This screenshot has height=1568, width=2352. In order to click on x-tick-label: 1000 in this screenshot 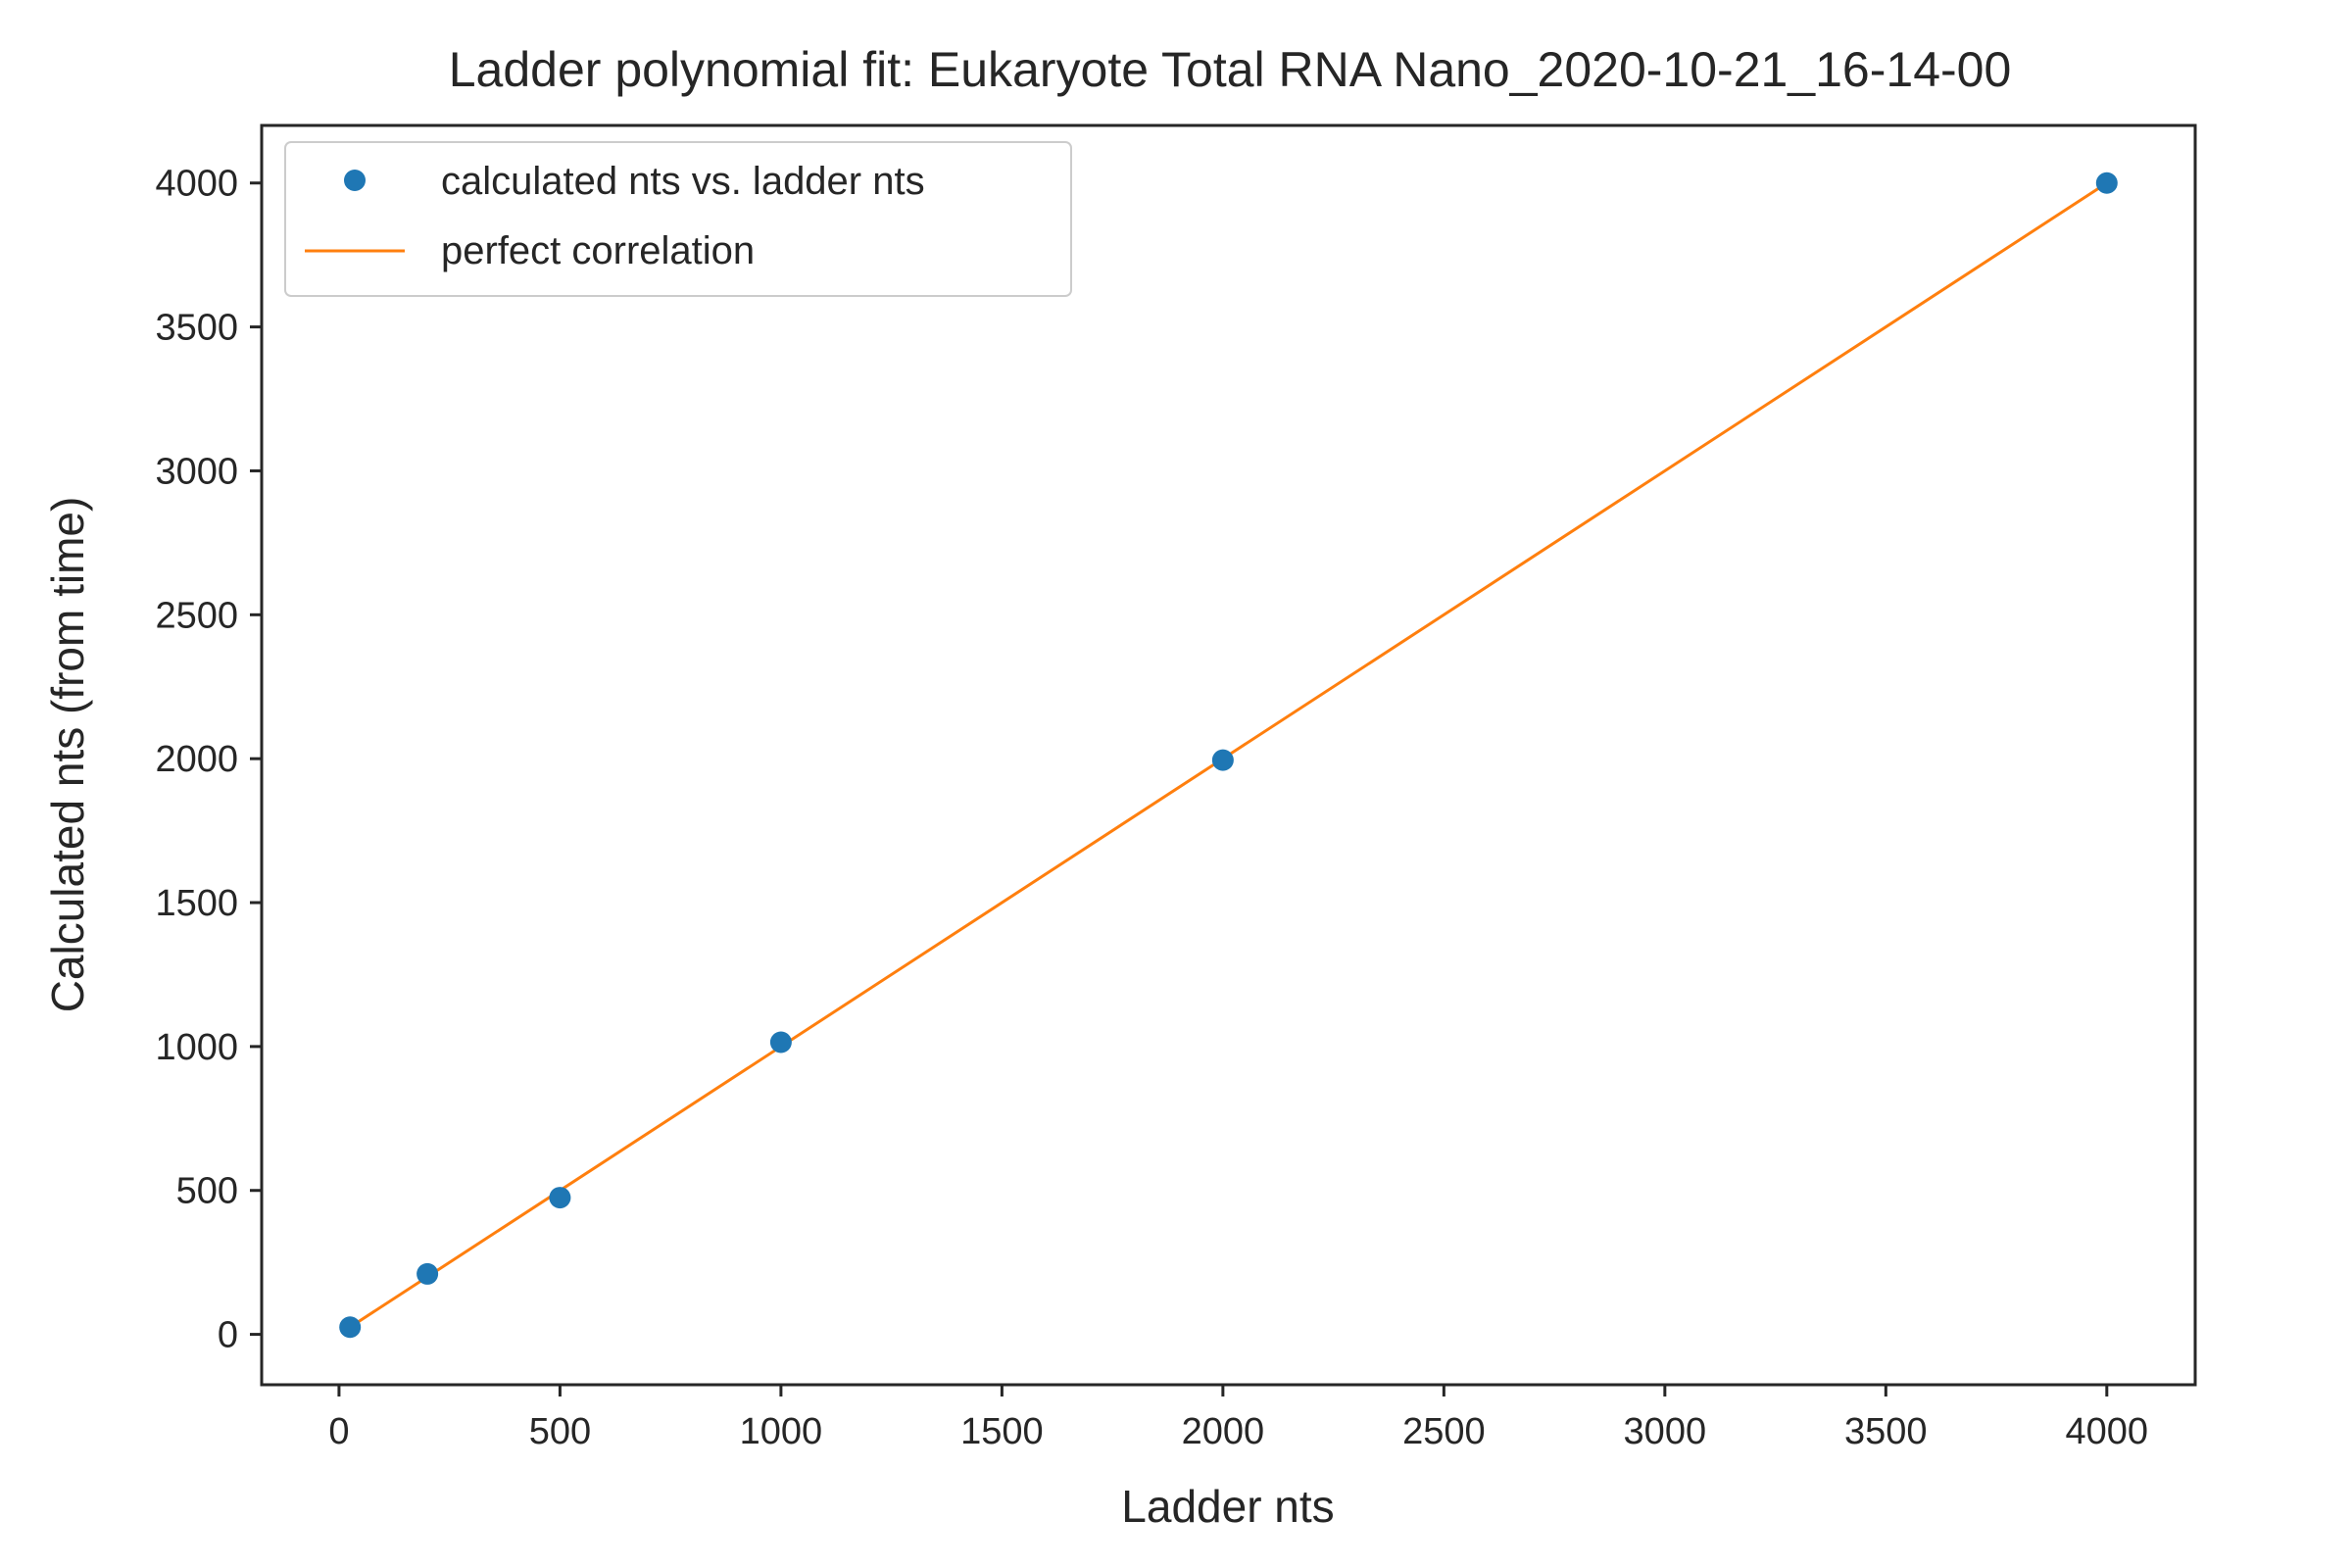, I will do `click(781, 1431)`.